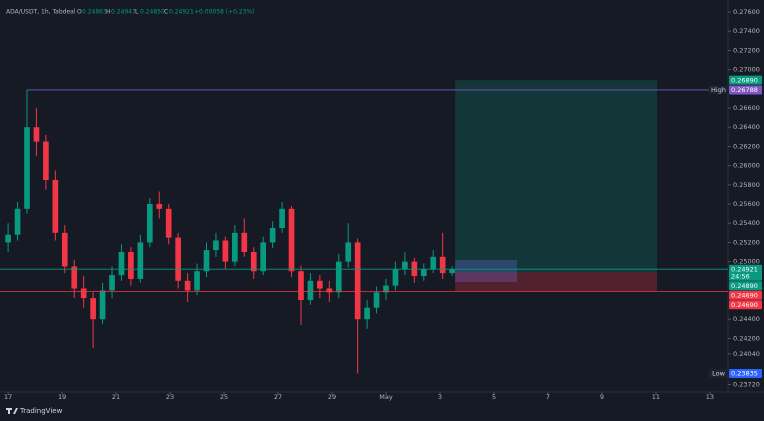 The height and width of the screenshot is (421, 764). I want to click on price-badge-label: 0.23835, so click(744, 374).